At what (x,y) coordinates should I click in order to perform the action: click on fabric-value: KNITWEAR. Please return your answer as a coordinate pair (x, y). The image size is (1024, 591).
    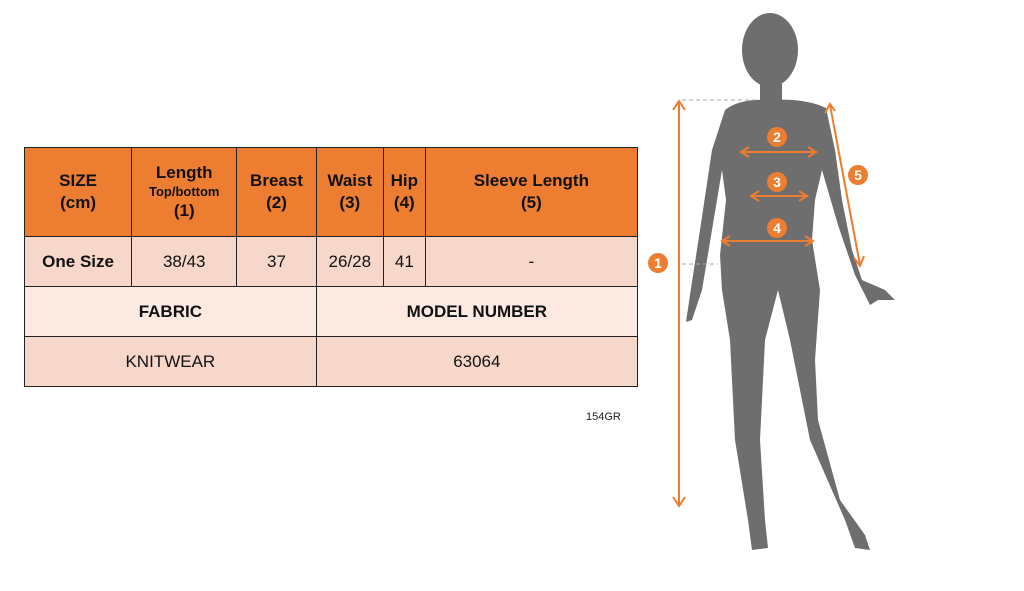
    Looking at the image, I should click on (170, 361).